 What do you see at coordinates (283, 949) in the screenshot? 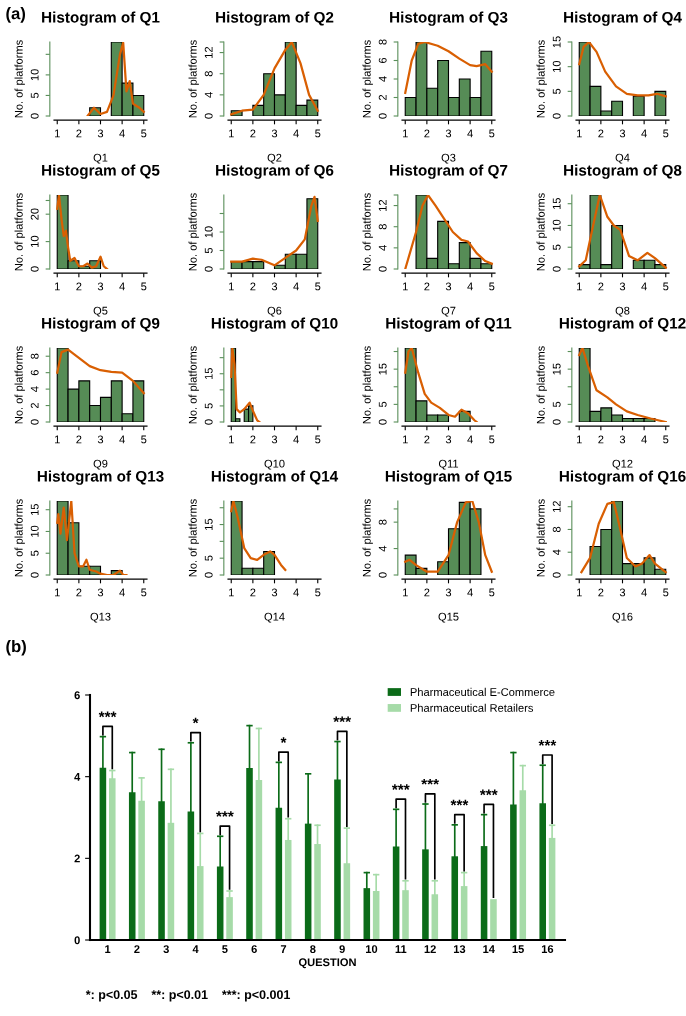
I see `x-tick-label: 7` at bounding box center [283, 949].